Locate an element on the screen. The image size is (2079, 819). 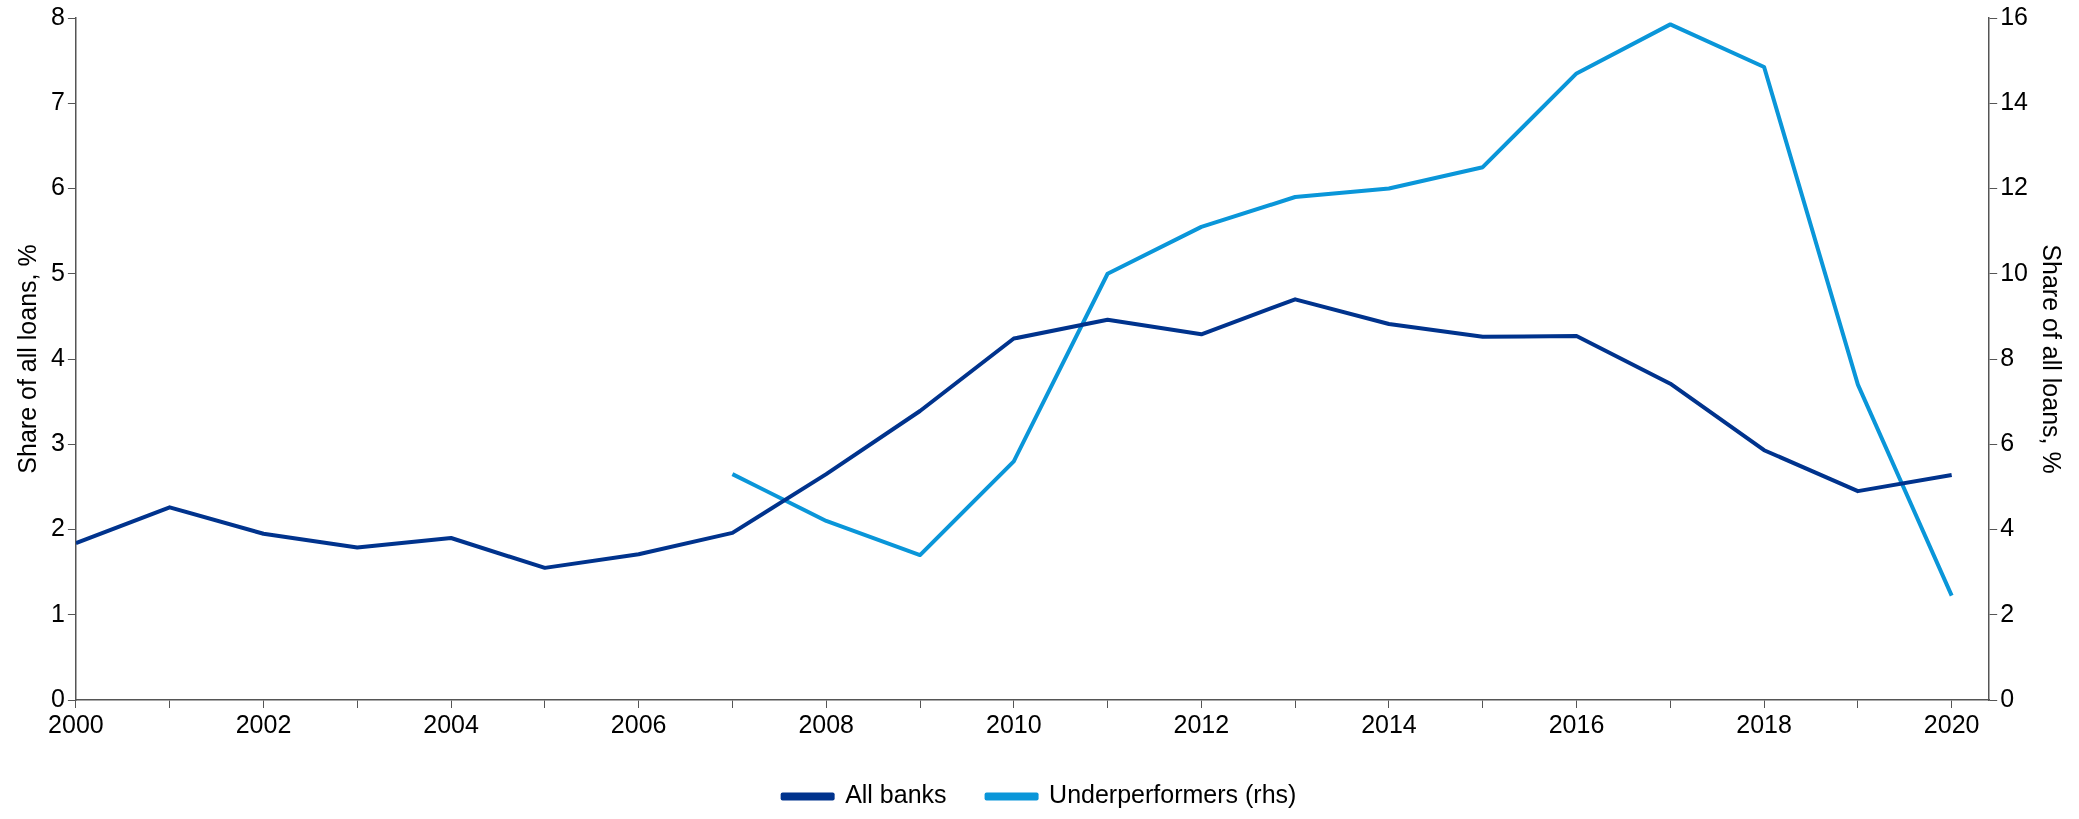
y-axis-title: Share of all loans, % is located at coordinates (26, 359).